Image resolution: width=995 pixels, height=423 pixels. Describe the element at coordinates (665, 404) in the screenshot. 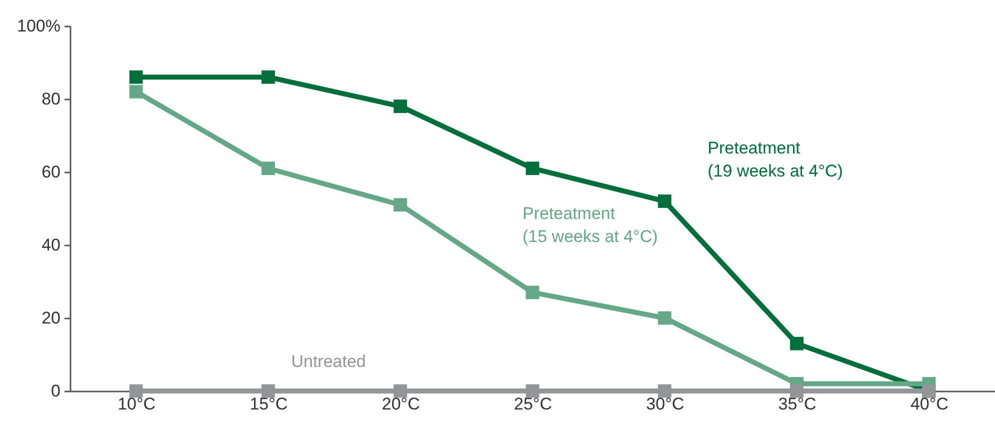

I see `x-tick-label: 30°C` at that location.